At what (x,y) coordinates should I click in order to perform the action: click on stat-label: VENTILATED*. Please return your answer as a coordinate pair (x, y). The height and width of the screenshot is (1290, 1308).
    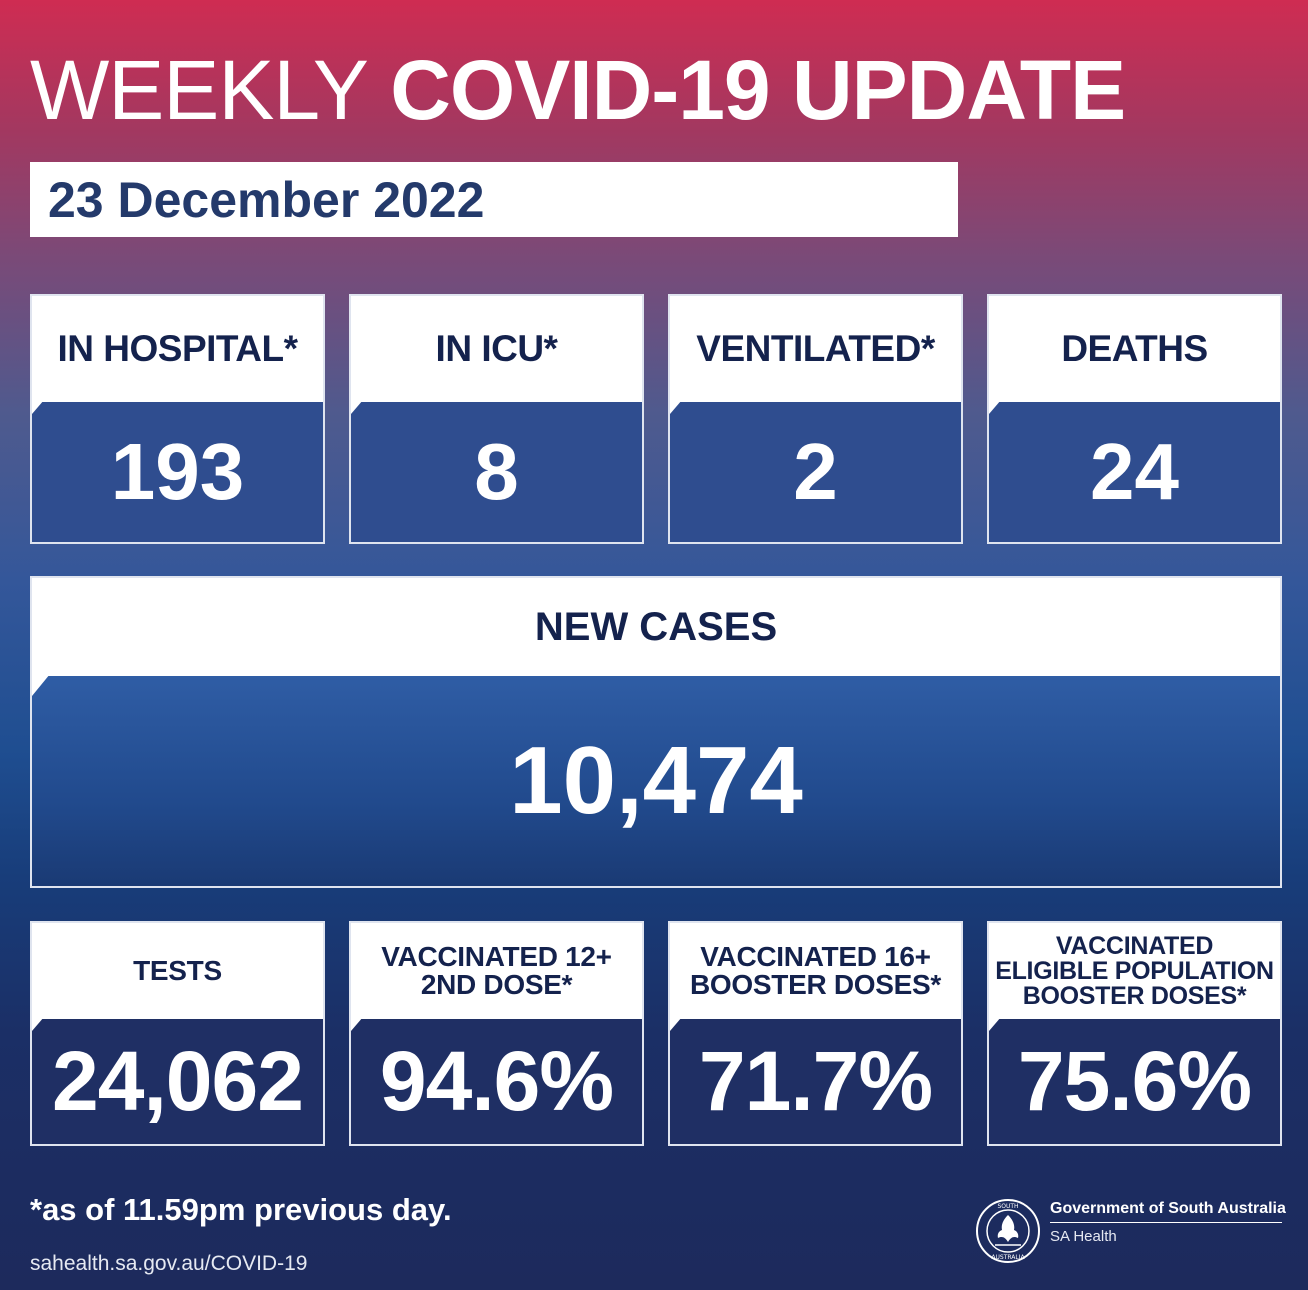
    Looking at the image, I should click on (815, 349).